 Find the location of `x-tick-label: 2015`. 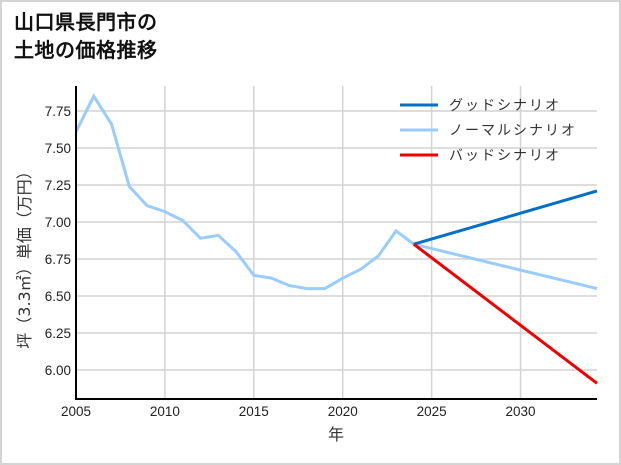

x-tick-label: 2015 is located at coordinates (254, 411).